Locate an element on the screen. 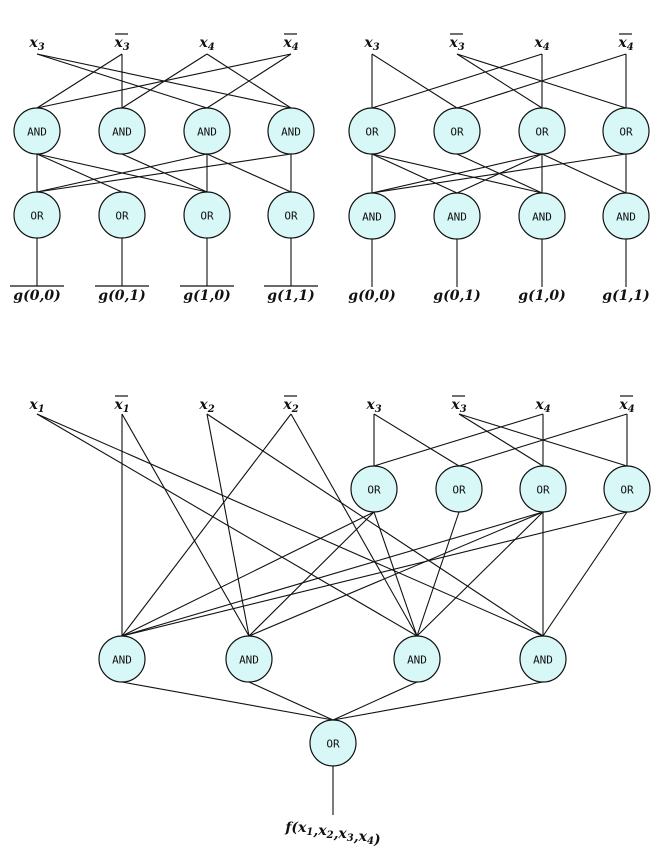 The height and width of the screenshot is (860, 671). right-or-gate-1: OR is located at coordinates (457, 131).